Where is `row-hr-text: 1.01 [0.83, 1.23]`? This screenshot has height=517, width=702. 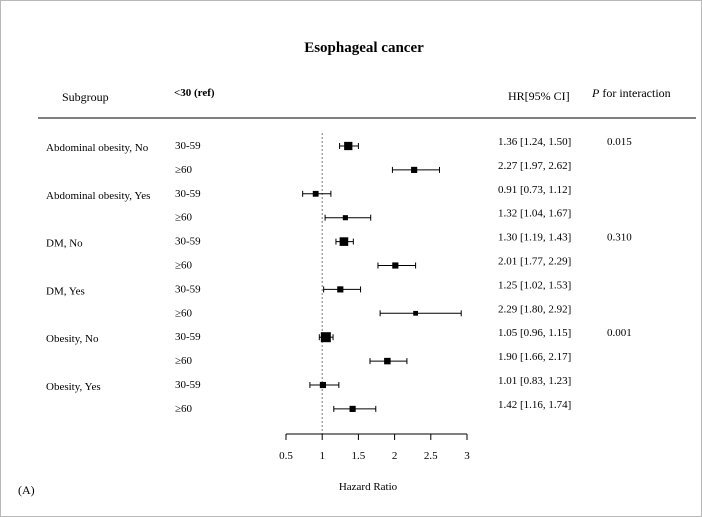
row-hr-text: 1.01 [0.83, 1.23] is located at coordinates (534, 381).